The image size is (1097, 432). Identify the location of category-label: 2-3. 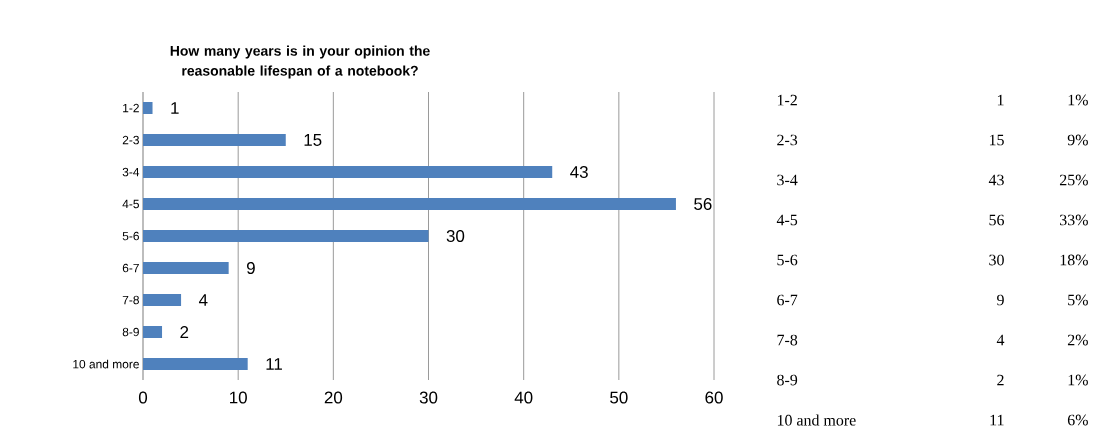
(787, 140).